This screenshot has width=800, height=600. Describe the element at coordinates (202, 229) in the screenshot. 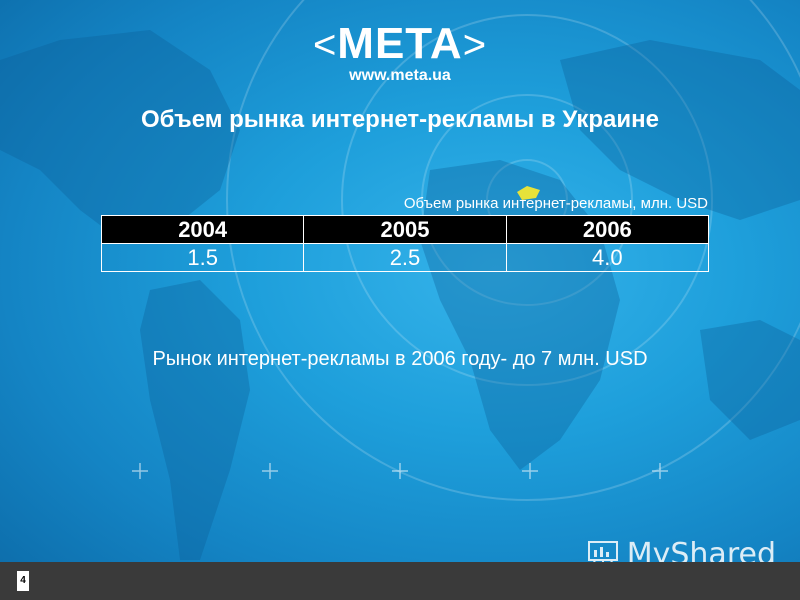

I see `header-2004: 2004` at that location.